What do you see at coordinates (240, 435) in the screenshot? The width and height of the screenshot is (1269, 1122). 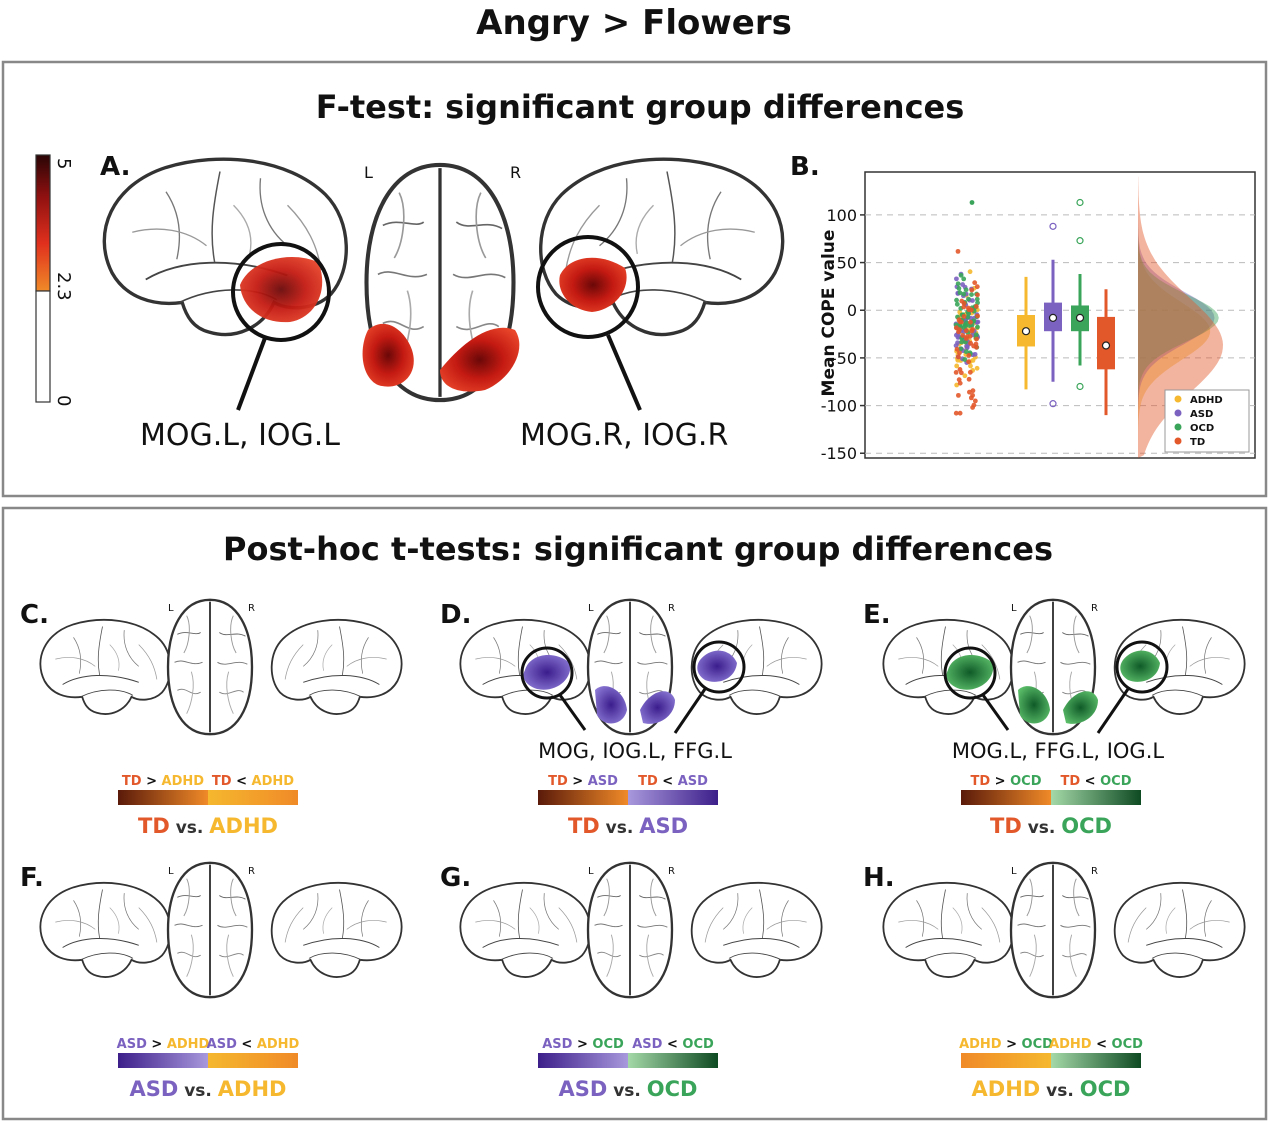 I see `region-label-left: MOG.L, IOG.L` at bounding box center [240, 435].